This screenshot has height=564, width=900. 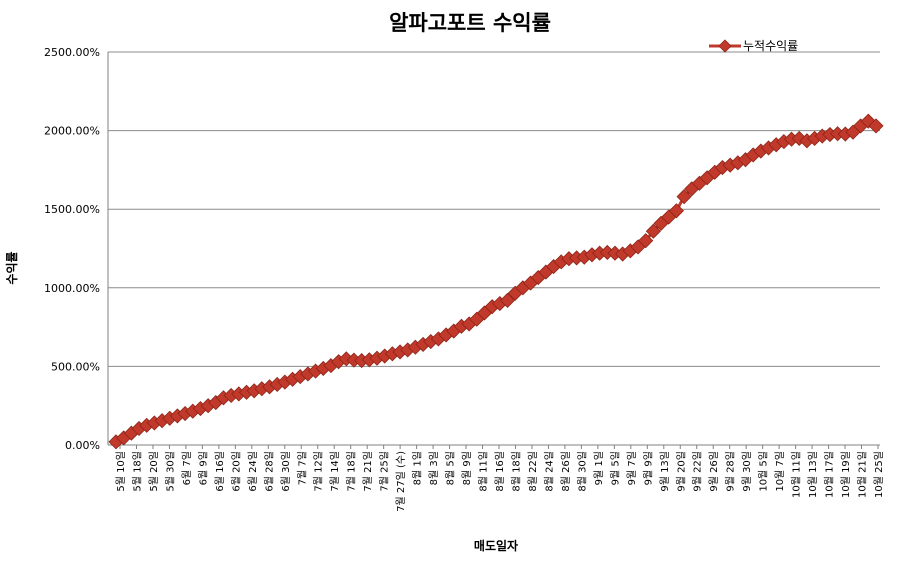 What do you see at coordinates (566, 471) in the screenshot?
I see `x-tick-label: 8월 26일` at bounding box center [566, 471].